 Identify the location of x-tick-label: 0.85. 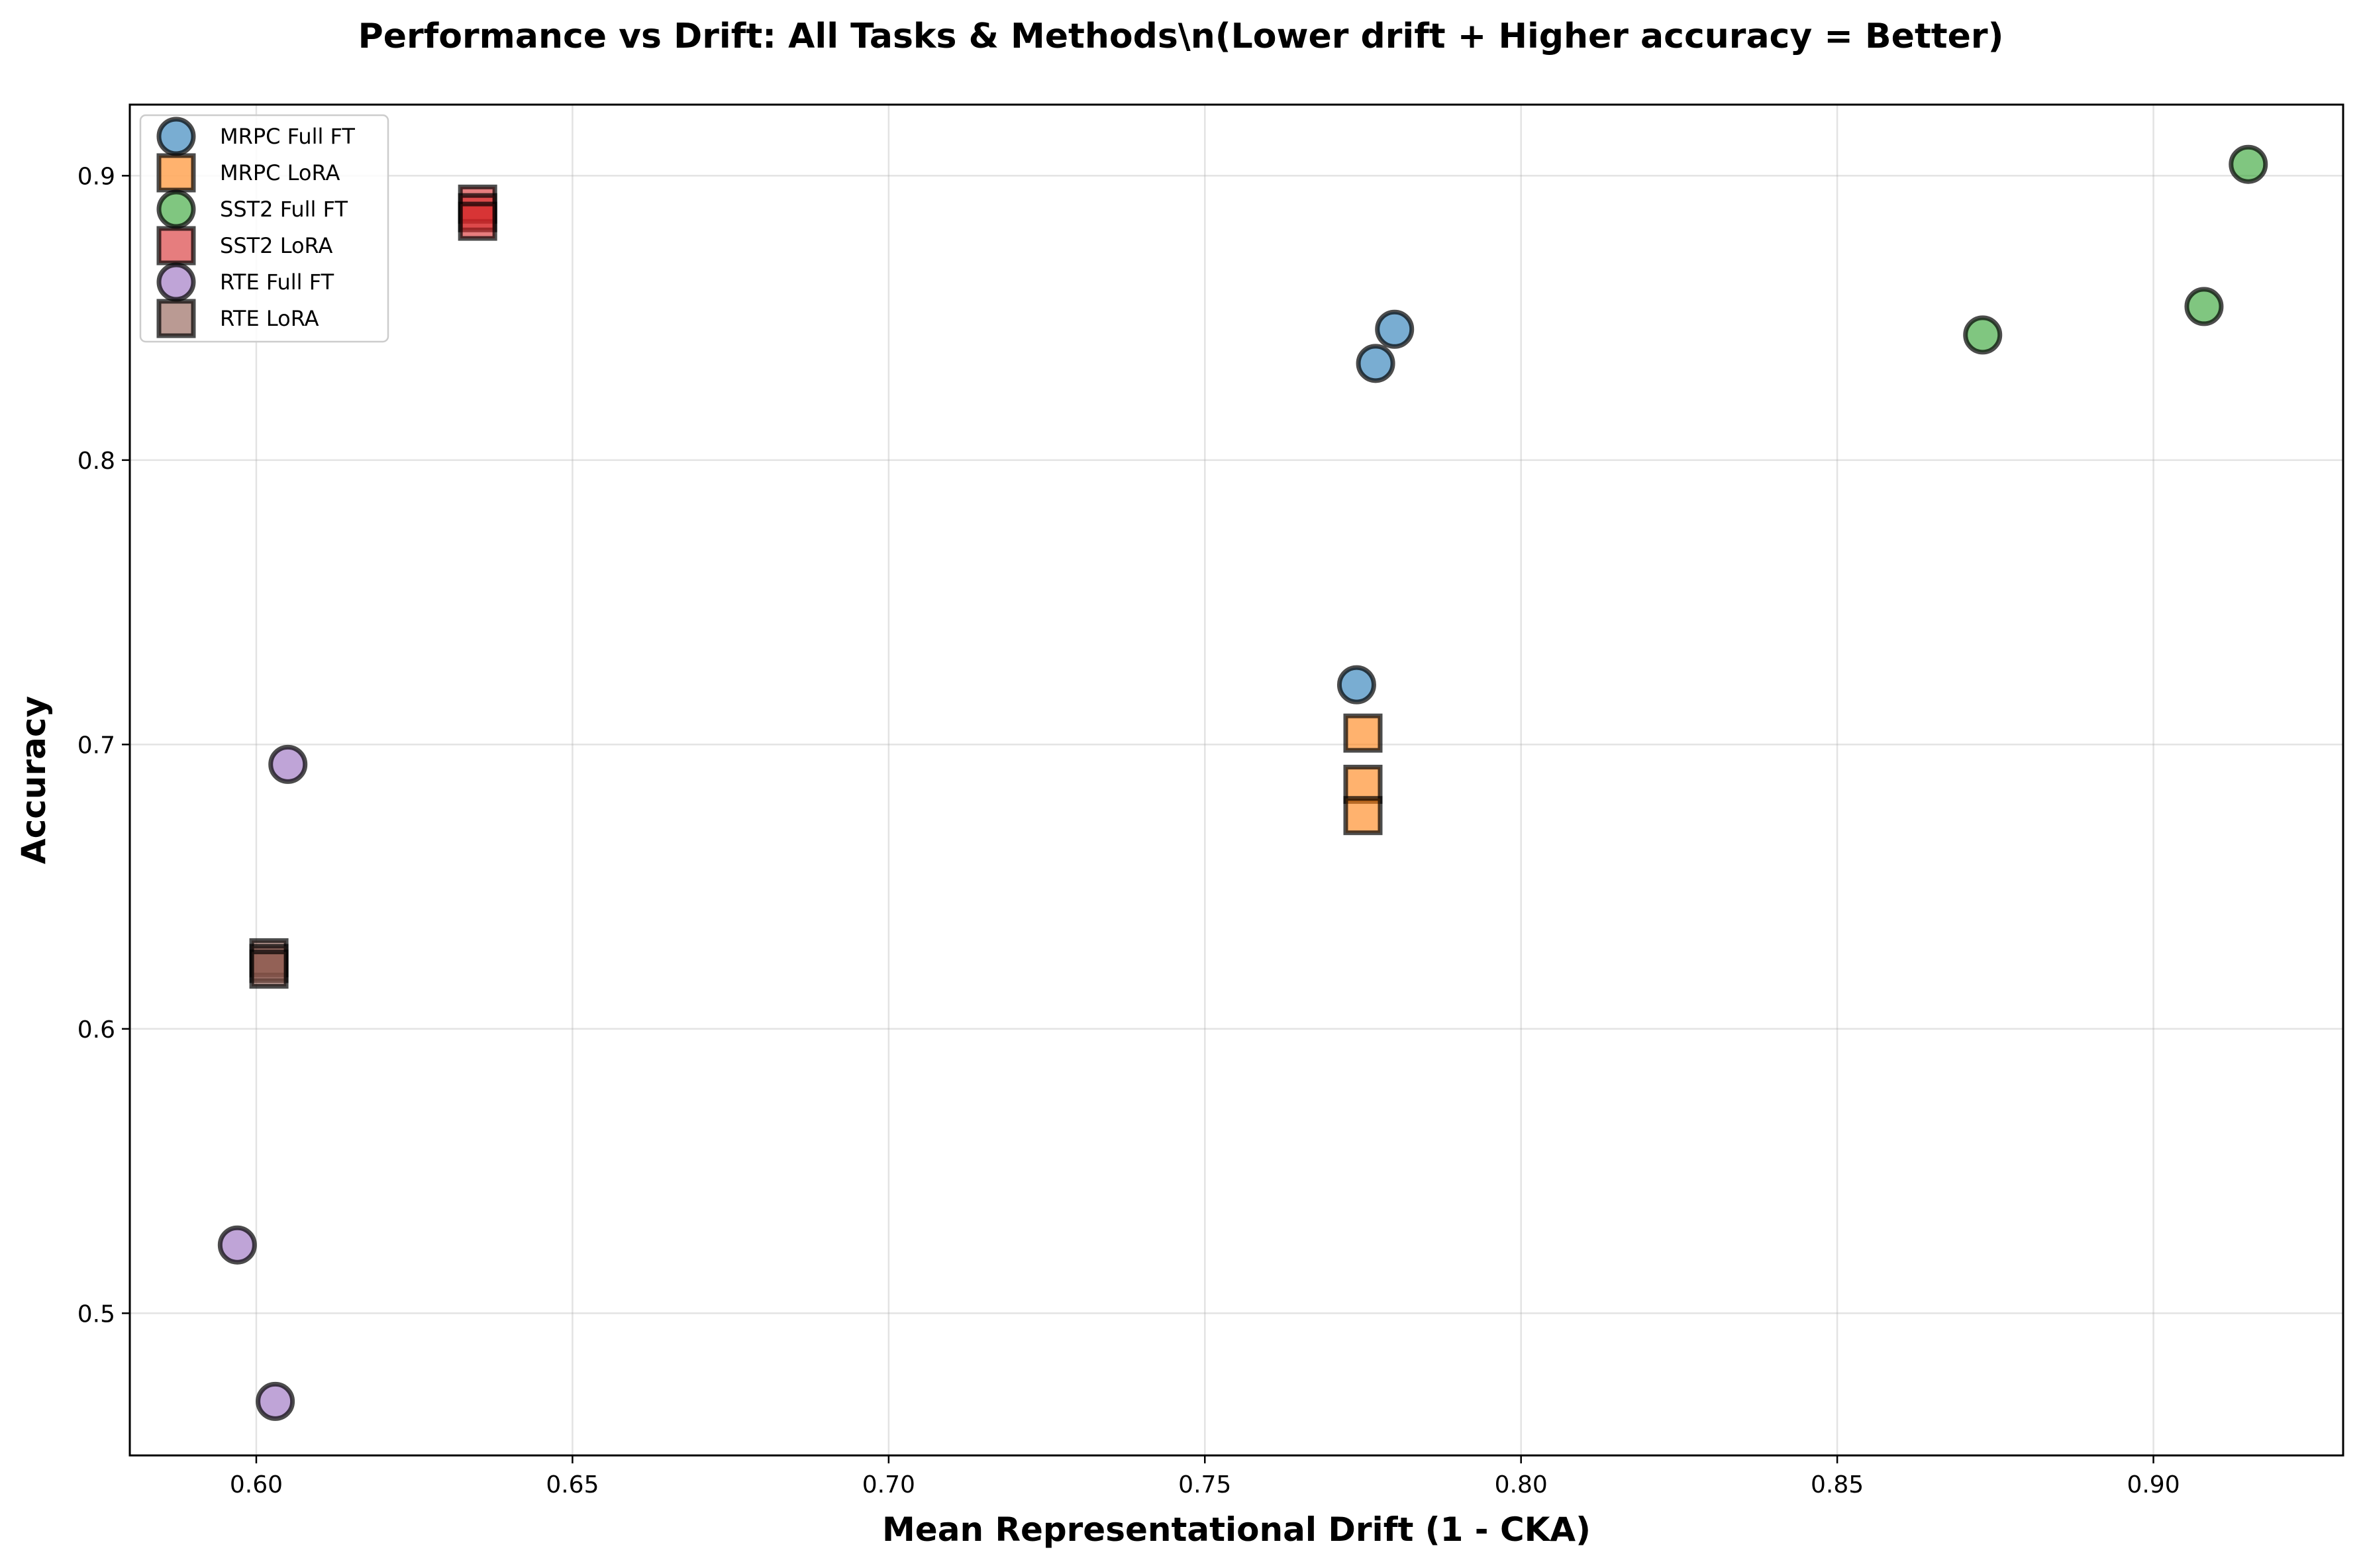
(1838, 1484).